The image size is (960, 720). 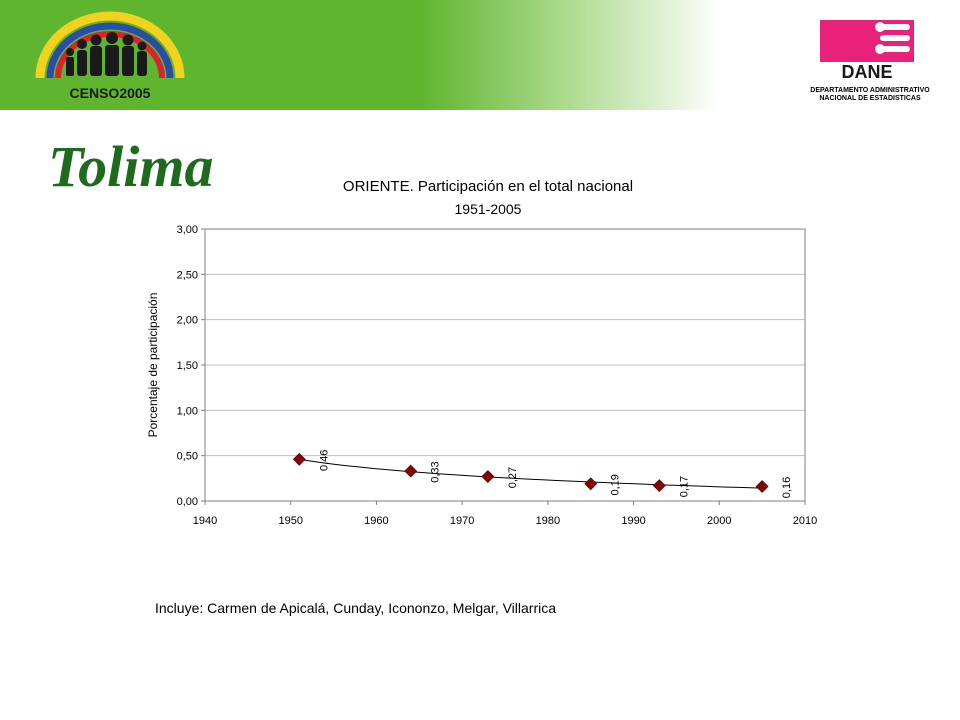 What do you see at coordinates (684, 486) in the screenshot?
I see `data-label: 0,17` at bounding box center [684, 486].